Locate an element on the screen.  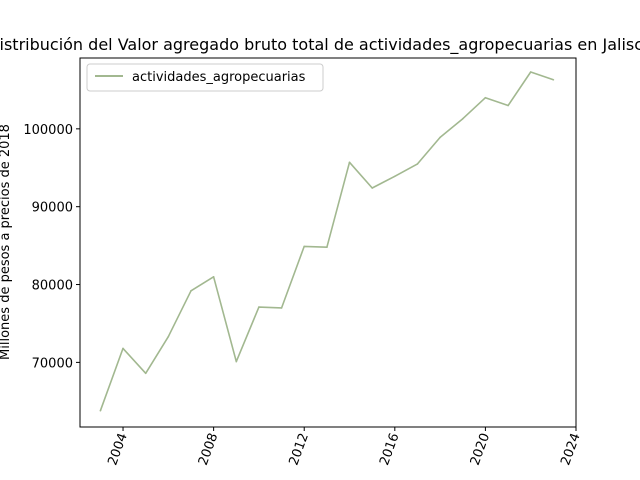
legend-box is located at coordinates (205, 77).